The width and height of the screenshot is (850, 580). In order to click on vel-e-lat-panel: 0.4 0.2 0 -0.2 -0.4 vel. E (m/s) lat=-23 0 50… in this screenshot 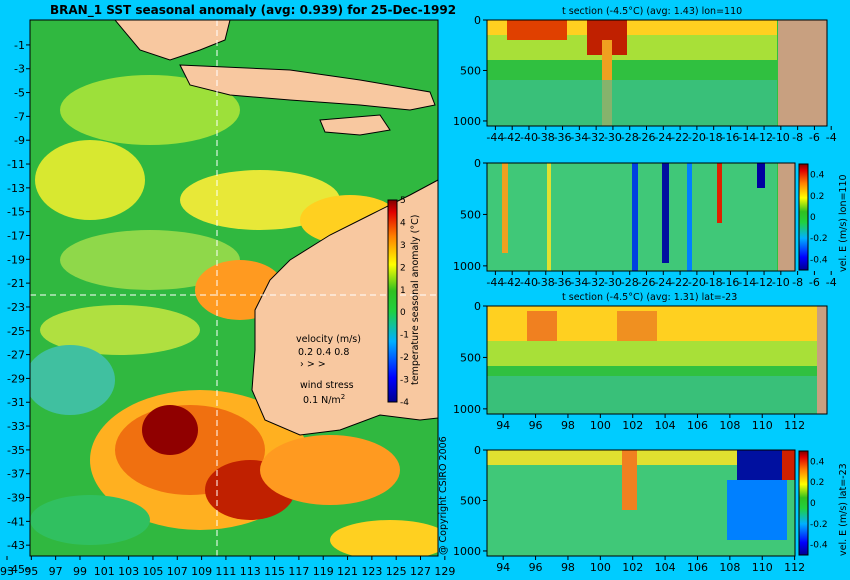, I will do `click(651, 509)`.